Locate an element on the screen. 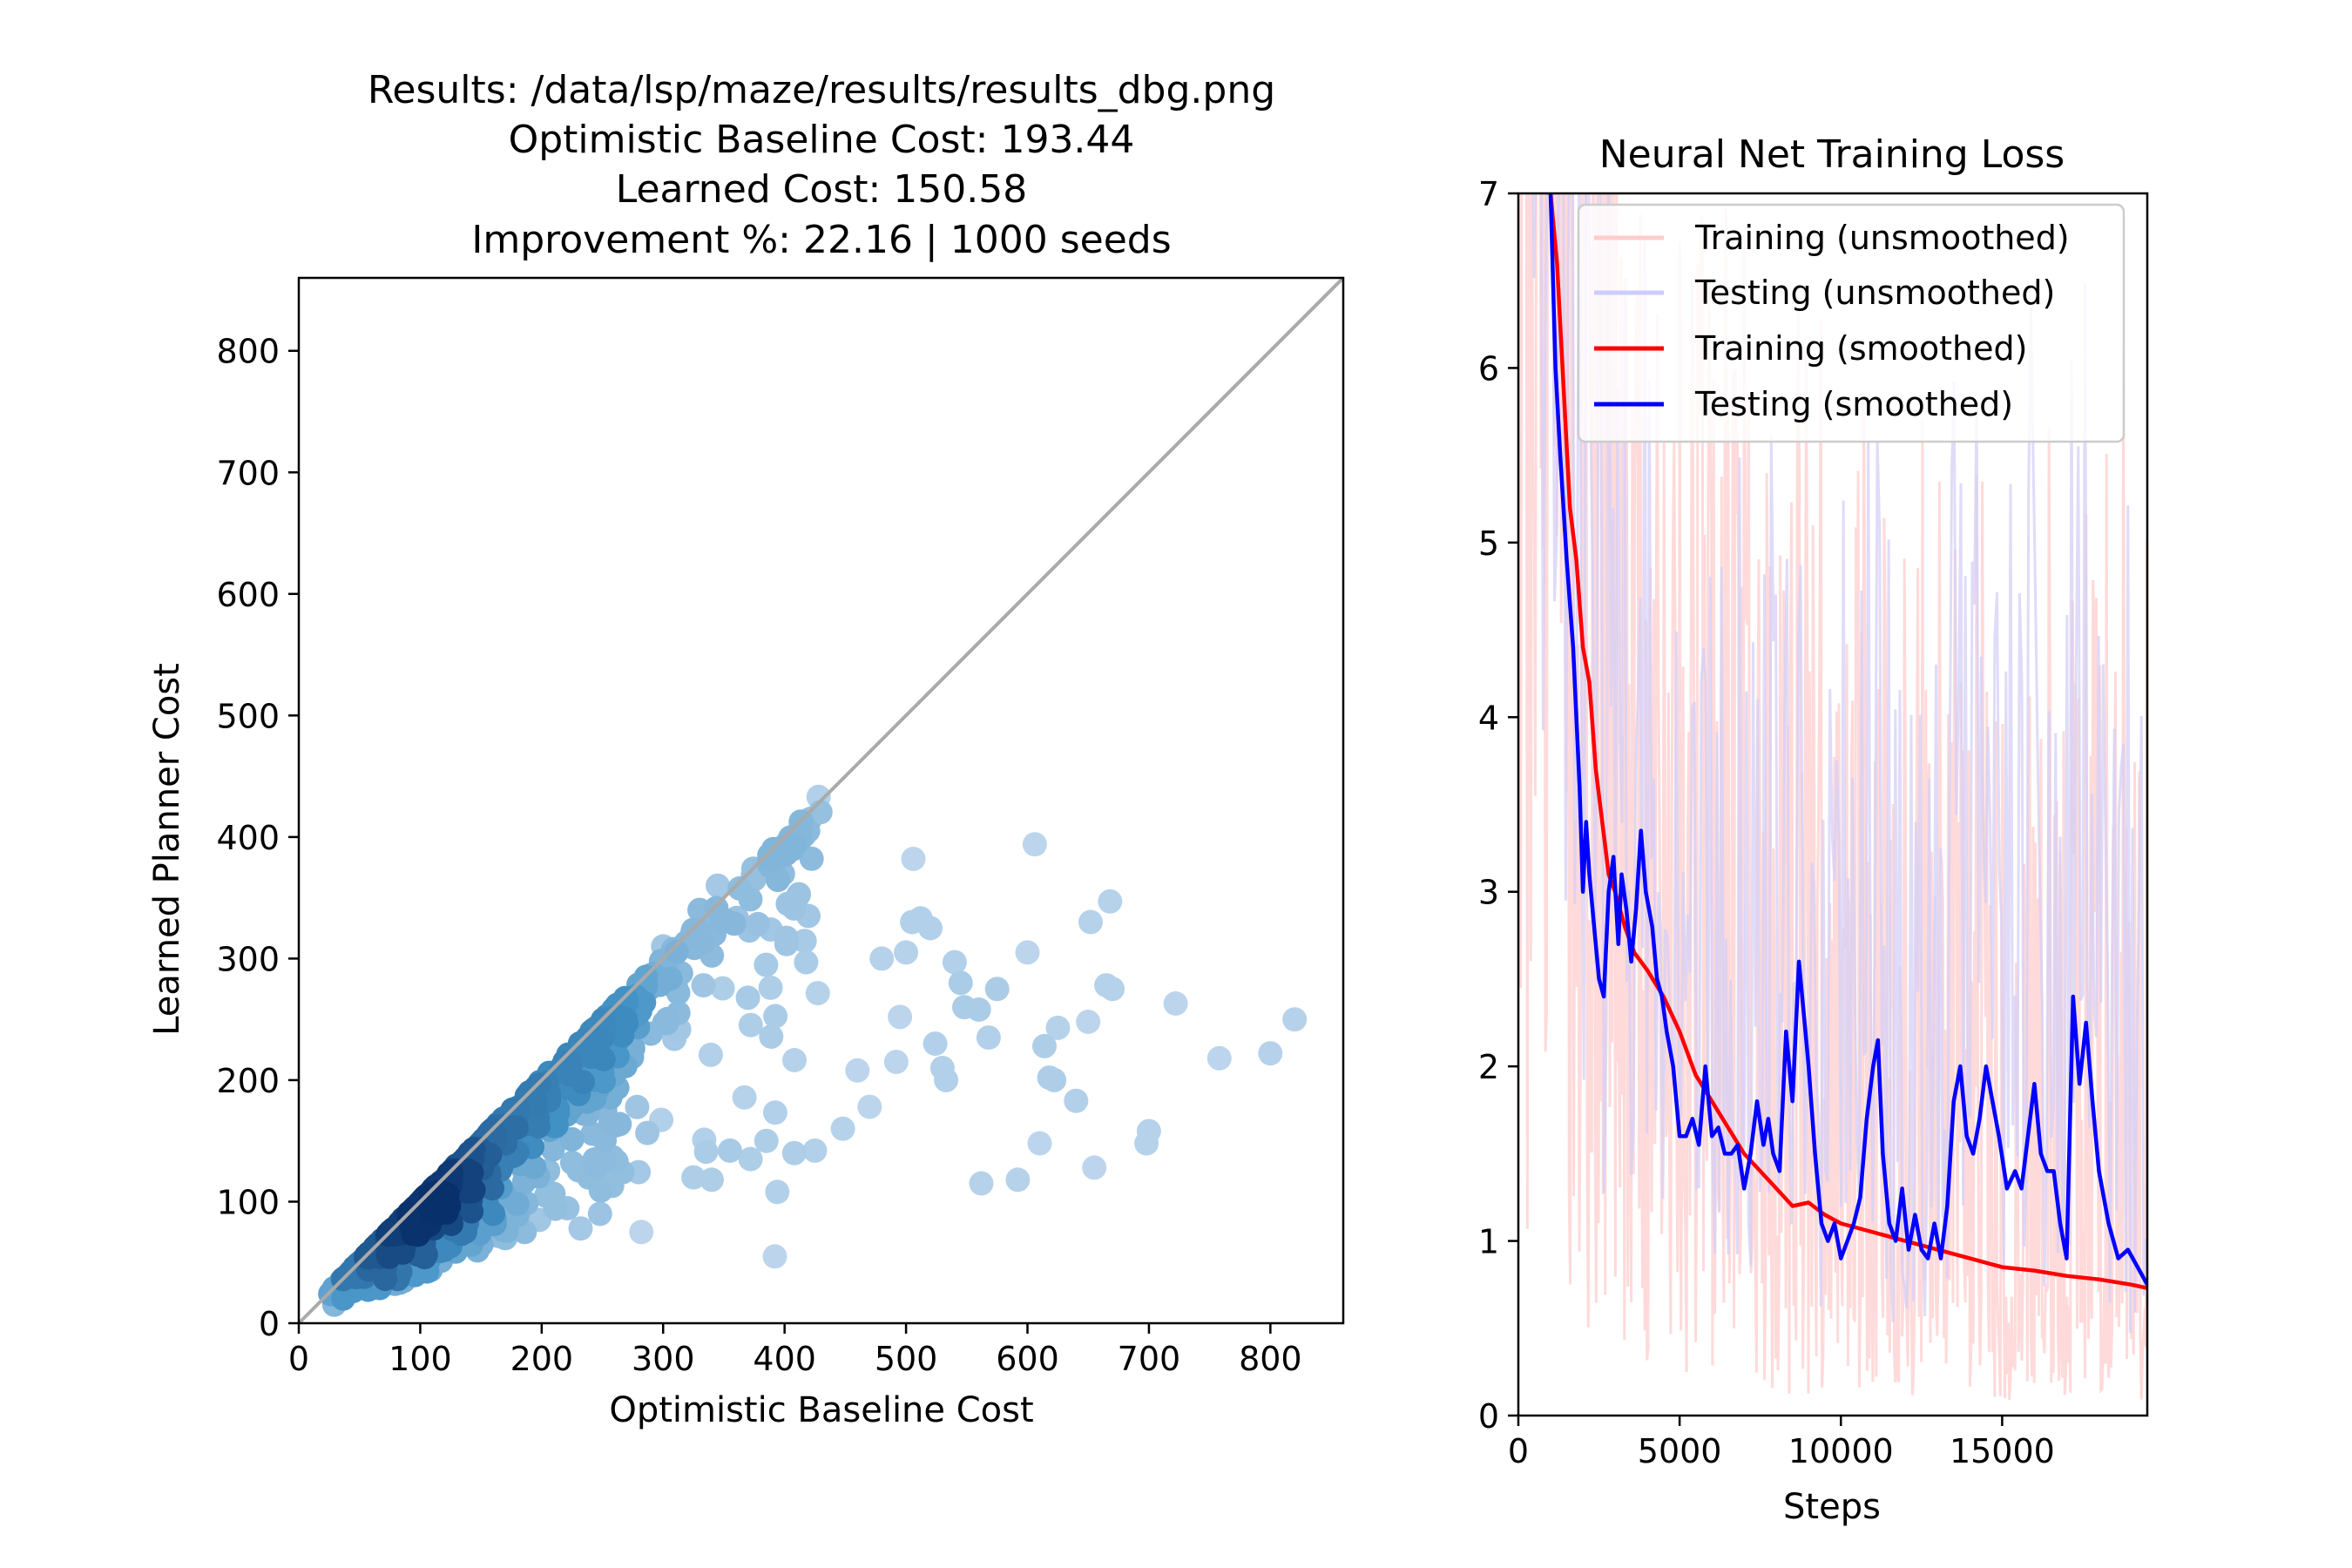 The height and width of the screenshot is (1568, 2352). loss-x-axis-label: Steps is located at coordinates (1832, 1507).